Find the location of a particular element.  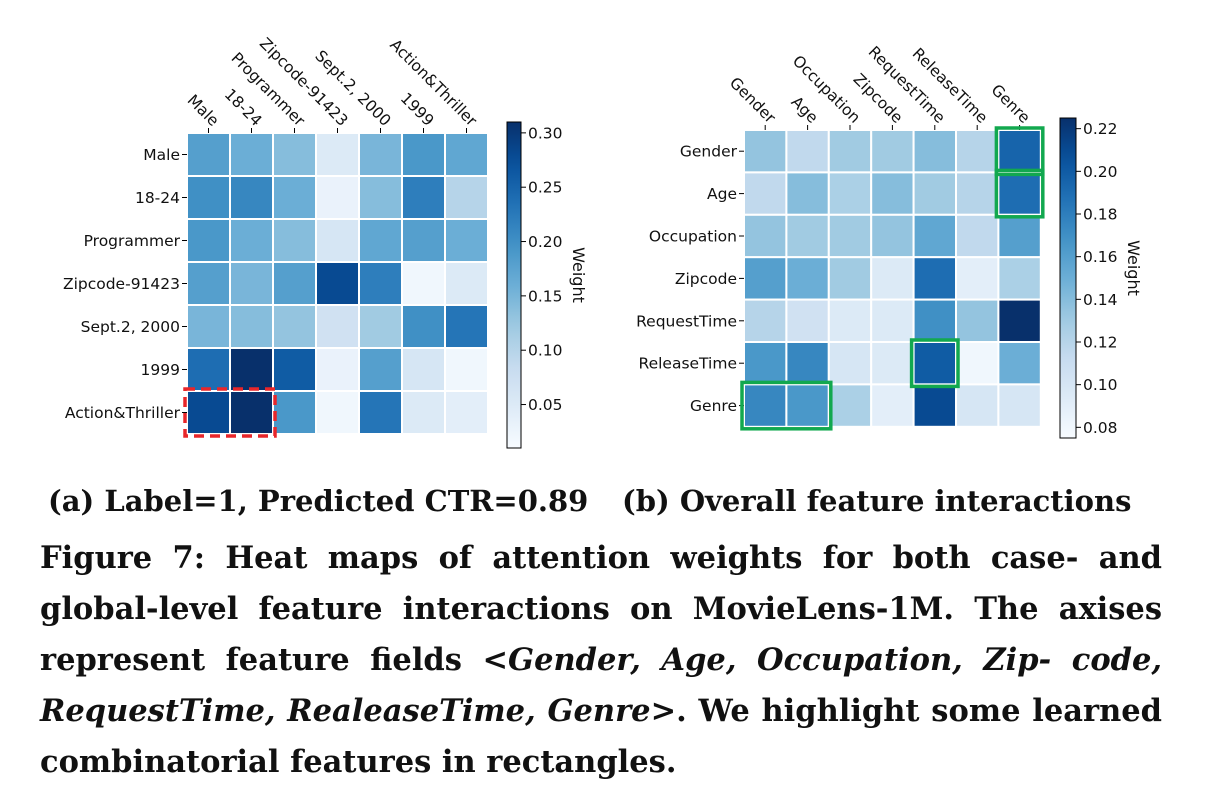

y-tick-label-a: Programmer is located at coordinates (132, 241).